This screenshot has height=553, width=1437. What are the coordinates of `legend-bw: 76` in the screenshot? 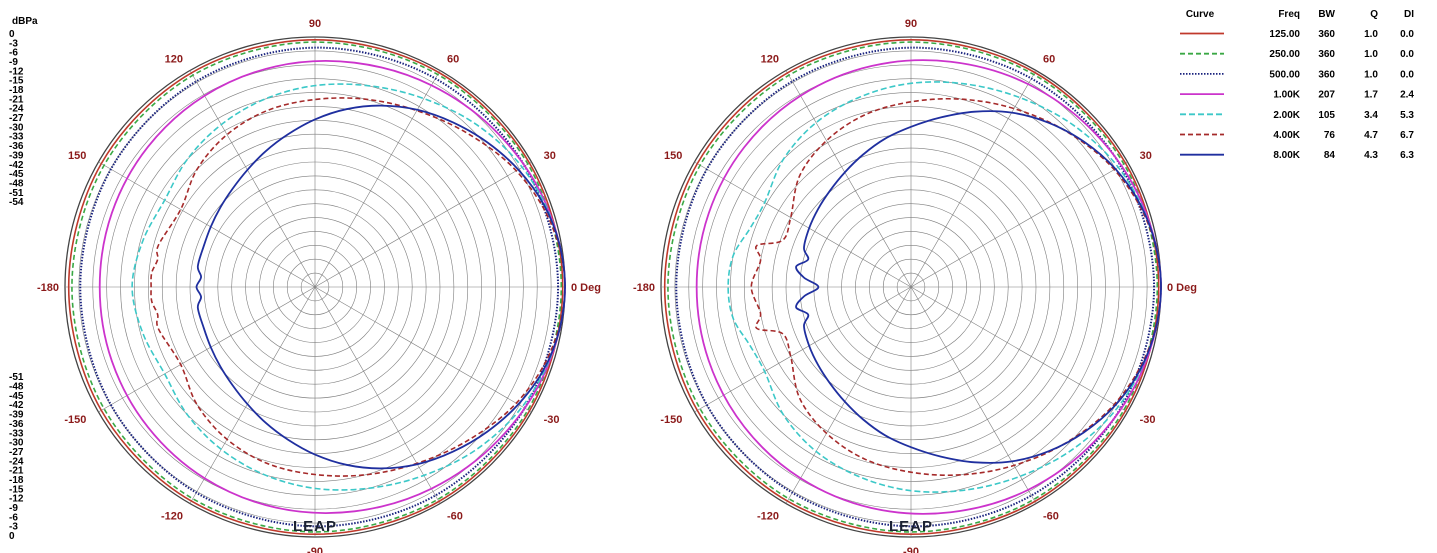 It's located at (1330, 135).